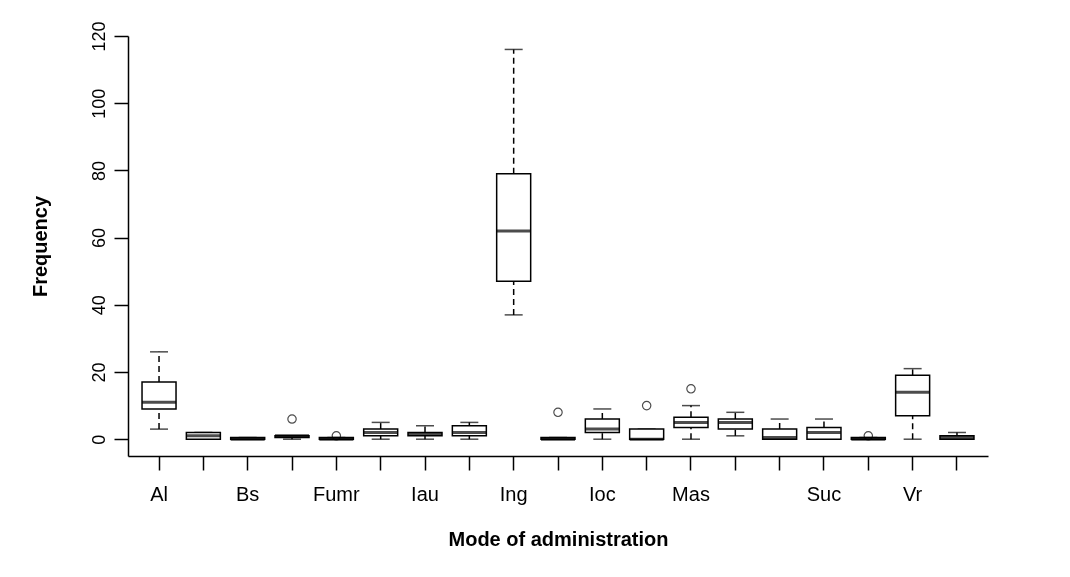 This screenshot has height=577, width=1070. Describe the element at coordinates (98, 372) in the screenshot. I see `y-tick-label: 20` at that location.